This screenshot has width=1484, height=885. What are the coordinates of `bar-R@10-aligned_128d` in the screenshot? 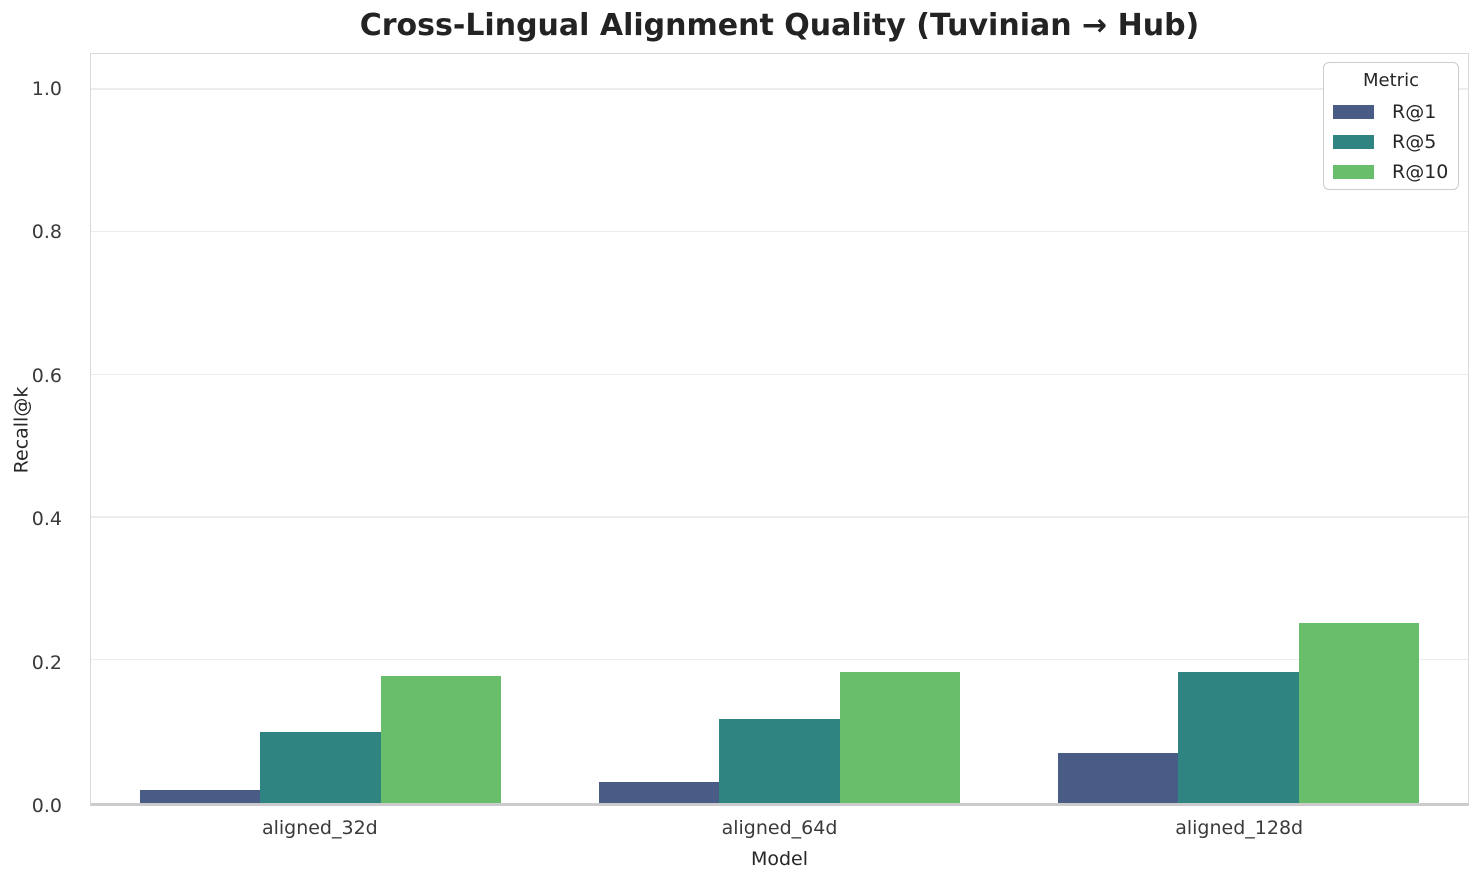 It's located at (1358, 713).